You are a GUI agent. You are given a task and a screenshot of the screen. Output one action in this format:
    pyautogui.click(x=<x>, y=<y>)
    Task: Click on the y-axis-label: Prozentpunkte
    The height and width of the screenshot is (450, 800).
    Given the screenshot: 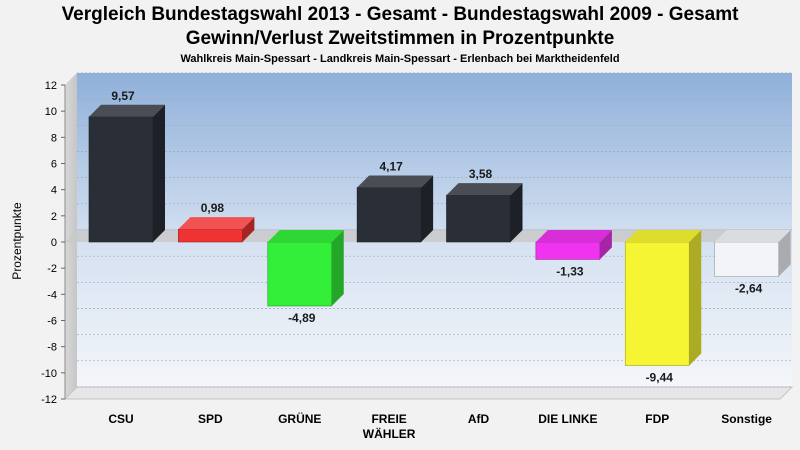 What is the action you would take?
    pyautogui.click(x=17, y=241)
    